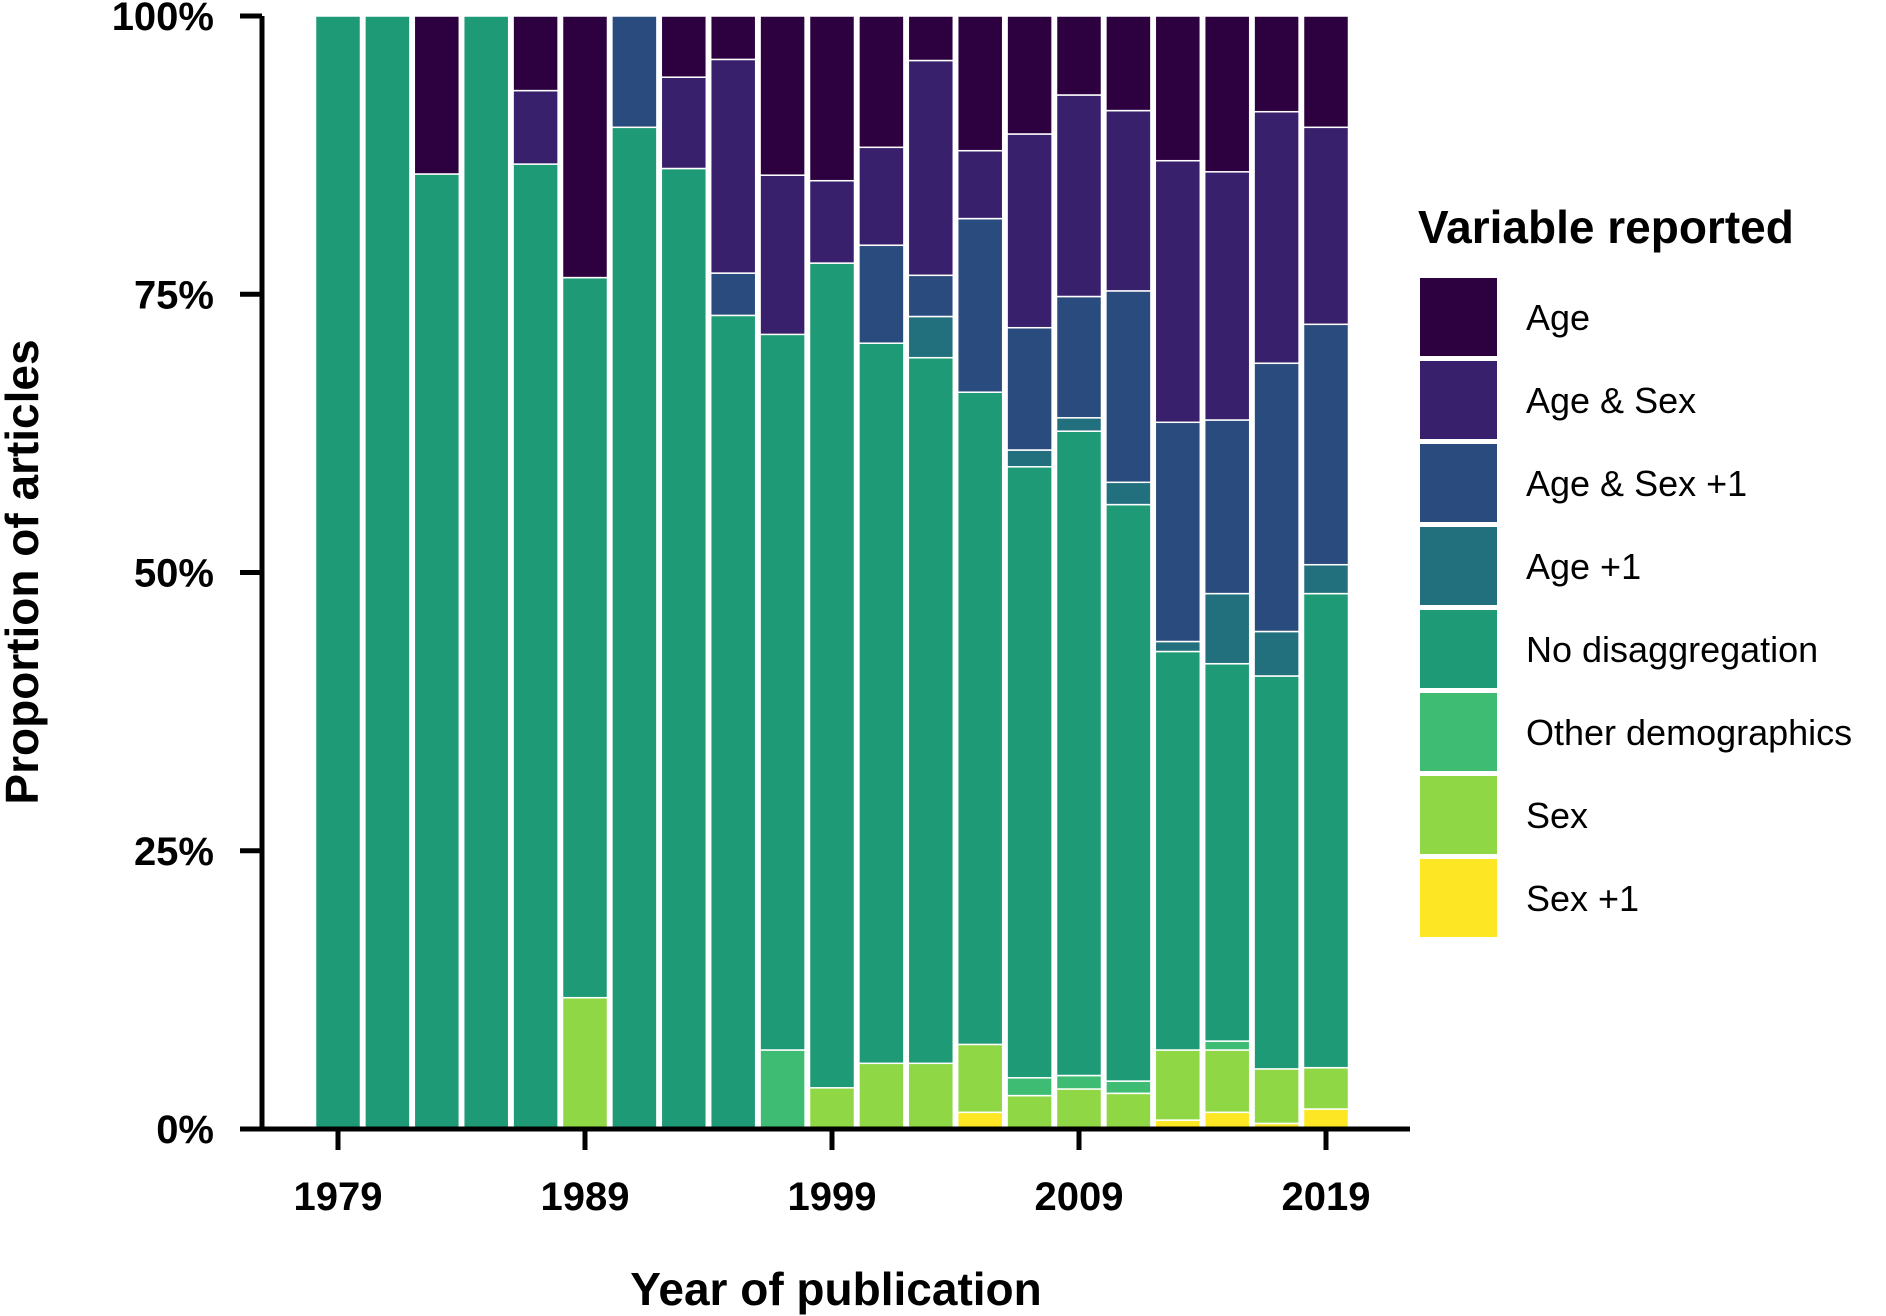 The height and width of the screenshot is (1316, 1886). I want to click on bar-segment-age-1-2003, so click(931, 337).